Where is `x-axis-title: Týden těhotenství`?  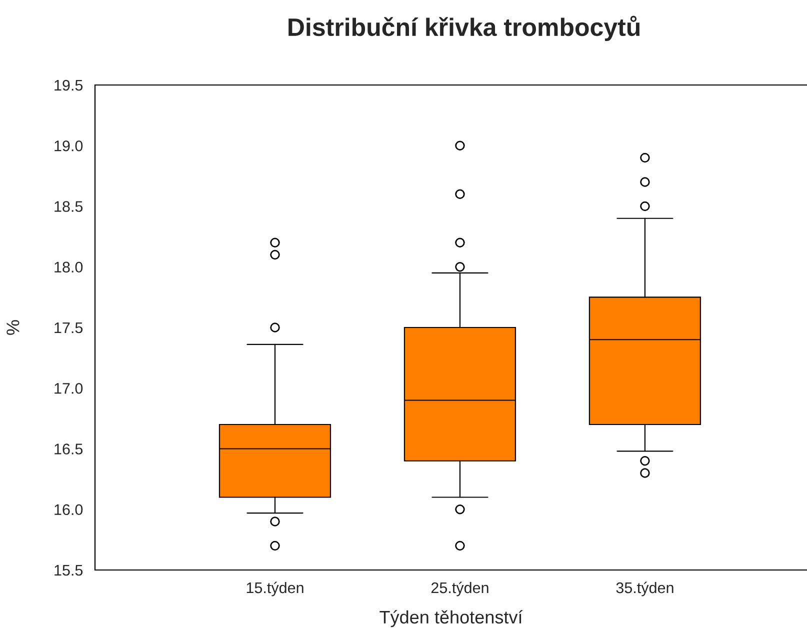 x-axis-title: Týden těhotenství is located at coordinates (451, 619).